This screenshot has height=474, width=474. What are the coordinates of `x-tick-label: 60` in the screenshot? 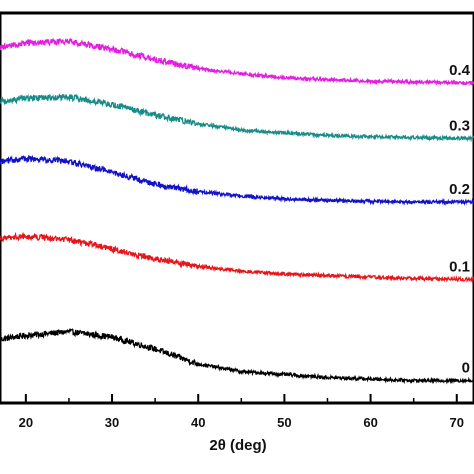 It's located at (370, 422).